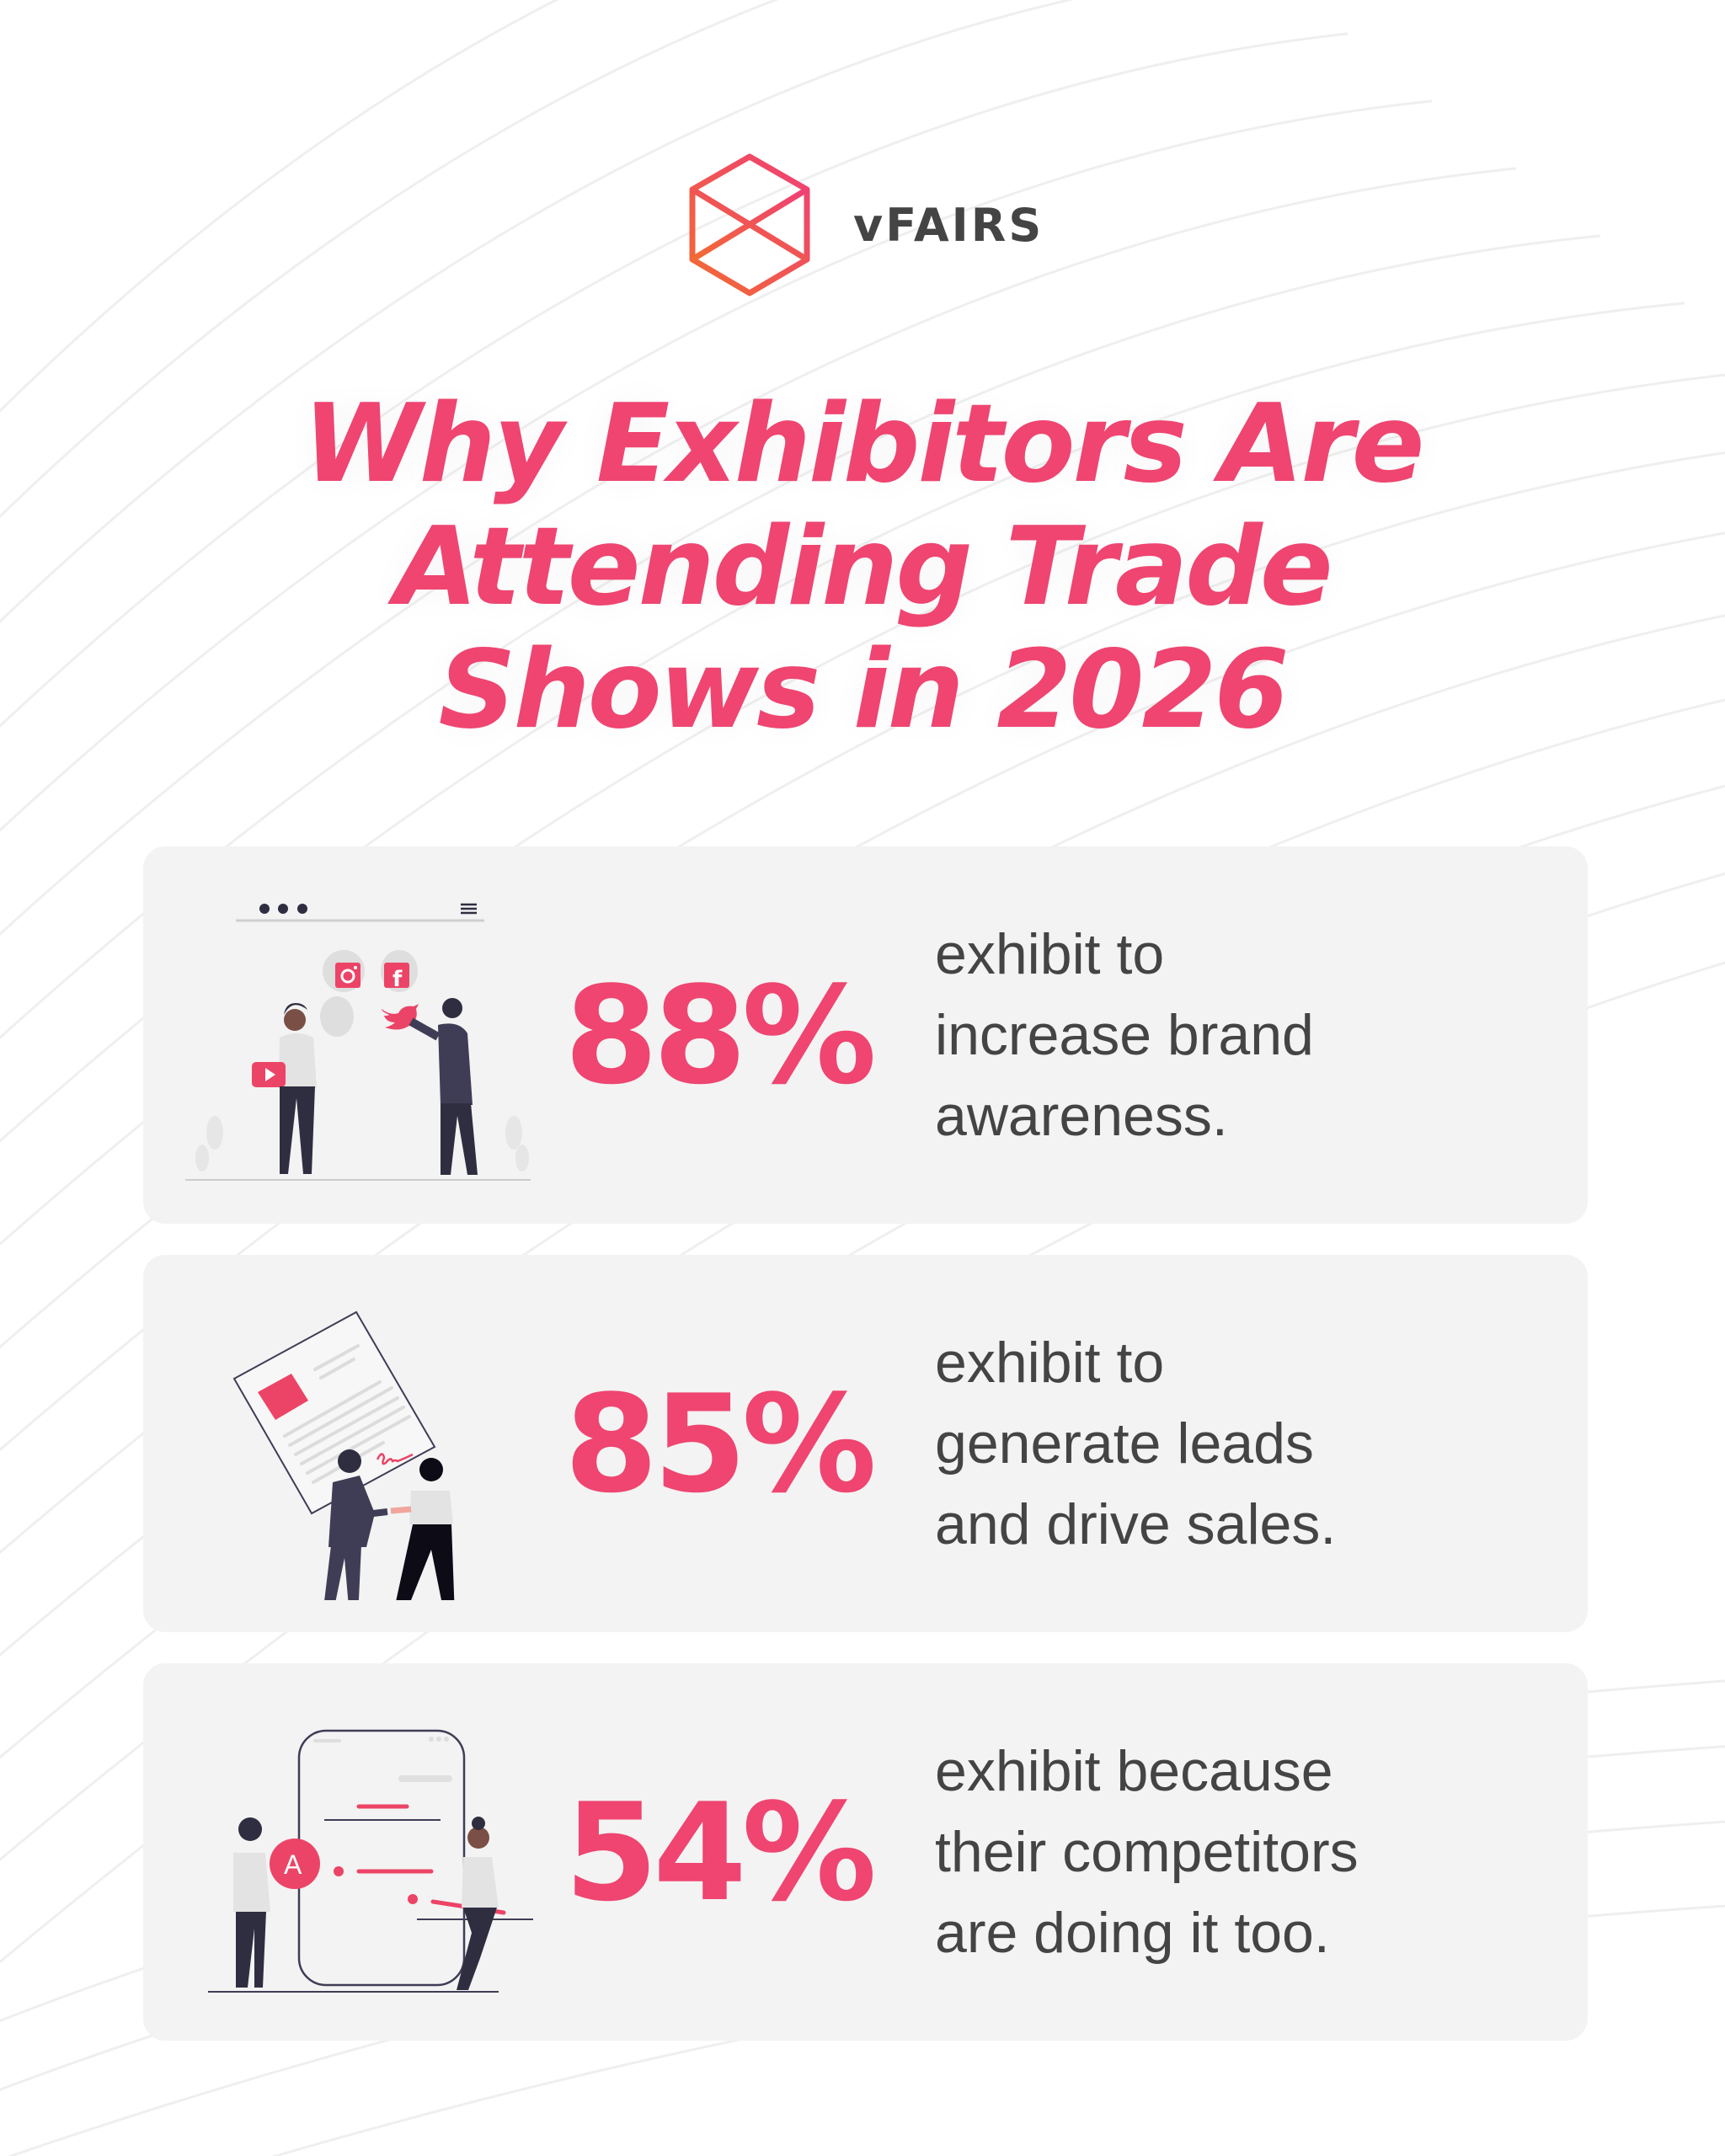 The image size is (1725, 2156). What do you see at coordinates (720, 1852) in the screenshot?
I see `stat-percent: 54%` at bounding box center [720, 1852].